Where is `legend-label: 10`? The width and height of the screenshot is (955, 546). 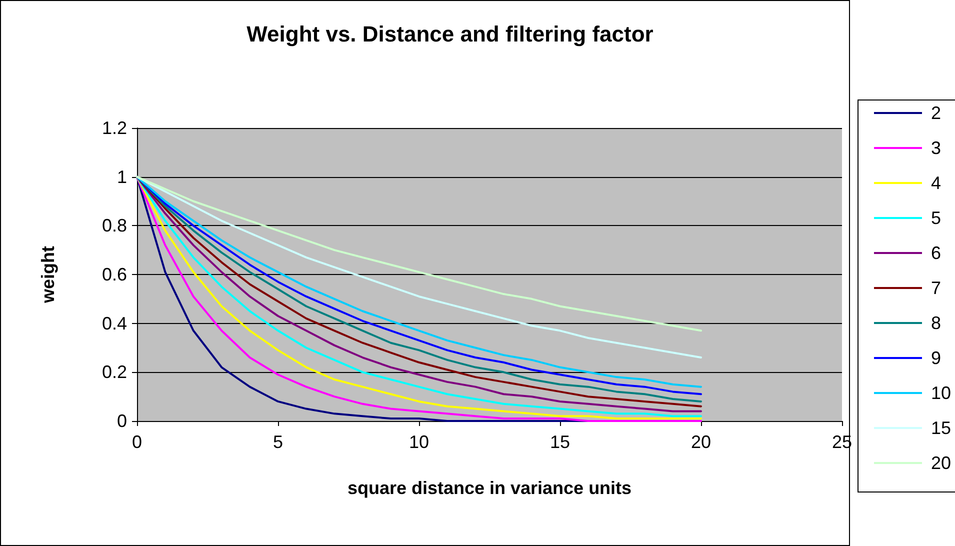
legend-label: 10 is located at coordinates (941, 393).